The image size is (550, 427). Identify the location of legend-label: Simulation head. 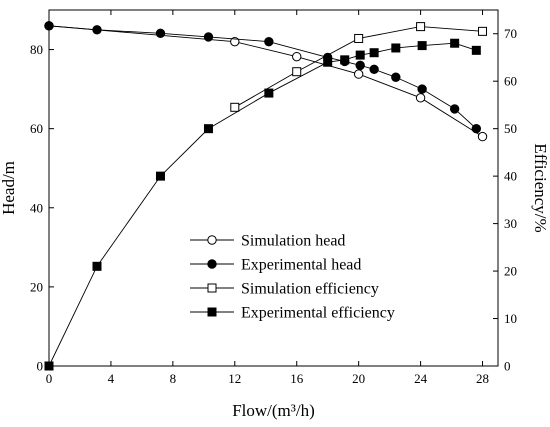
(293, 241).